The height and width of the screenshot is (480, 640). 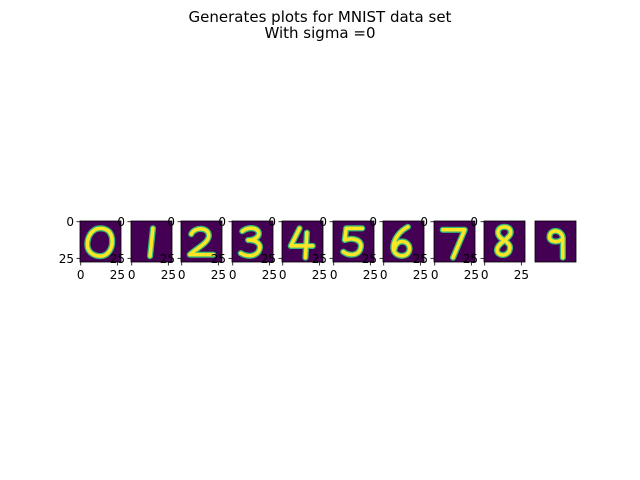 I want to click on xtick-label-8-1: 25, so click(x=521, y=275).